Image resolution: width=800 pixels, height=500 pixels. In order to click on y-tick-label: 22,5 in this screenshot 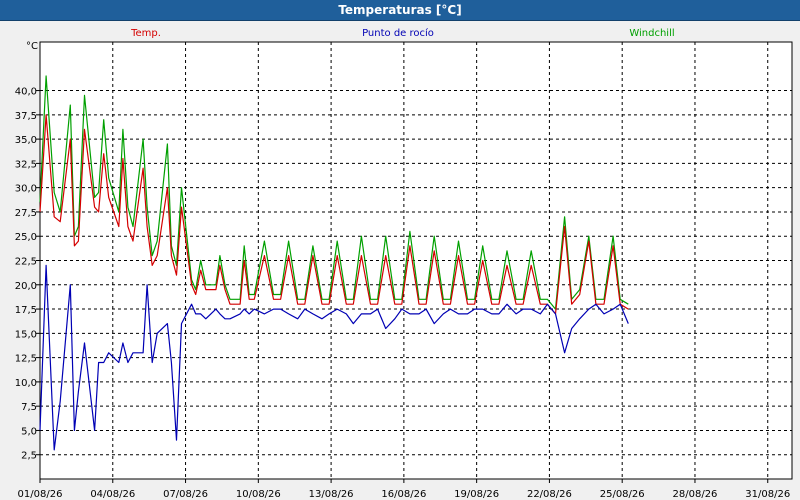, I will do `click(26, 262)`.